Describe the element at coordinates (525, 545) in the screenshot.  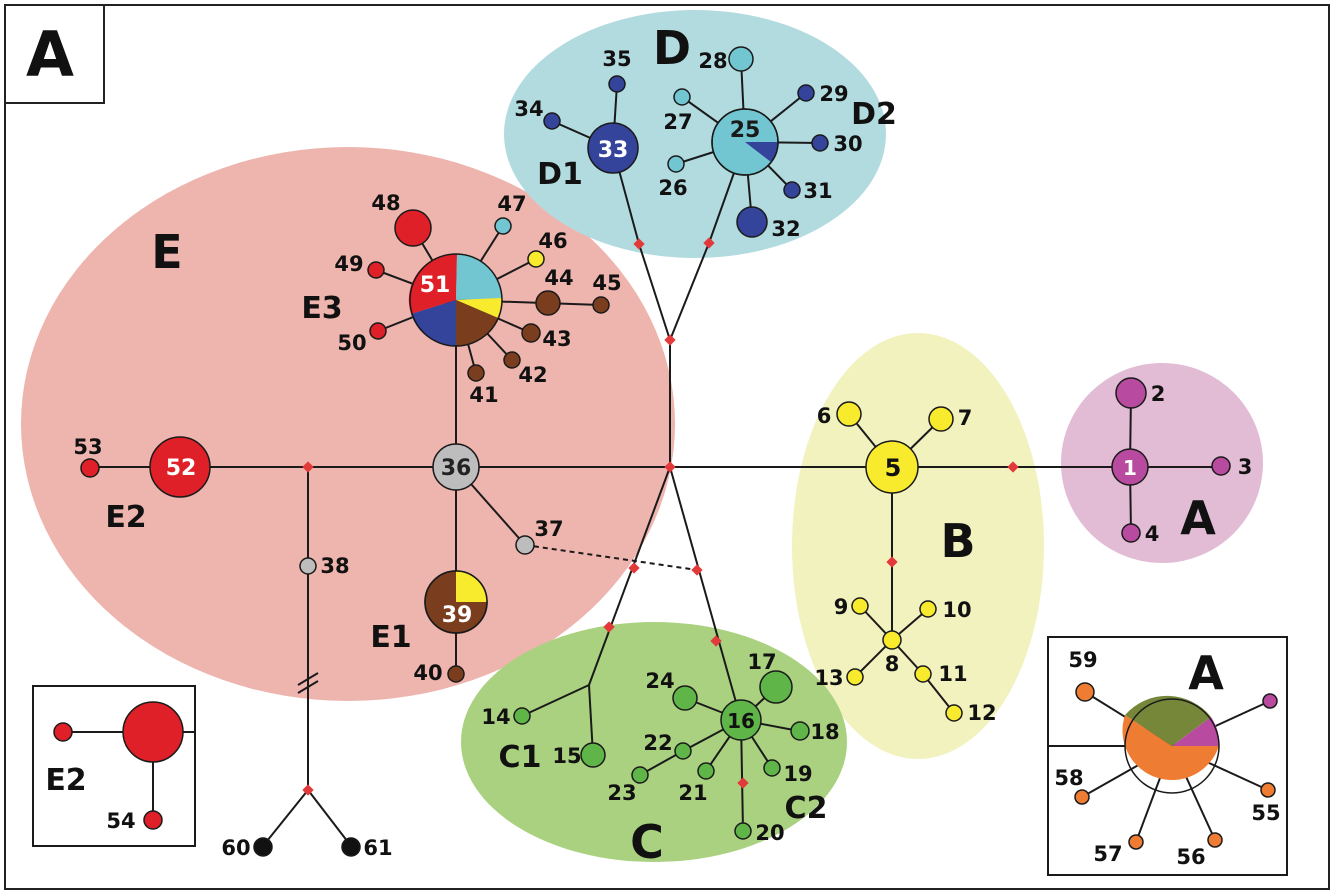
I see `haplotype-37-node` at that location.